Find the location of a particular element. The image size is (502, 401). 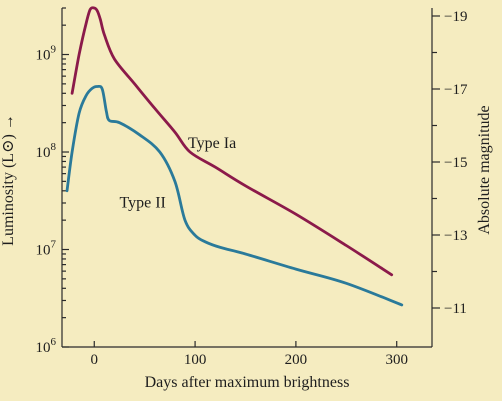

x-axis-title: Days after maximum brightness is located at coordinates (247, 382).